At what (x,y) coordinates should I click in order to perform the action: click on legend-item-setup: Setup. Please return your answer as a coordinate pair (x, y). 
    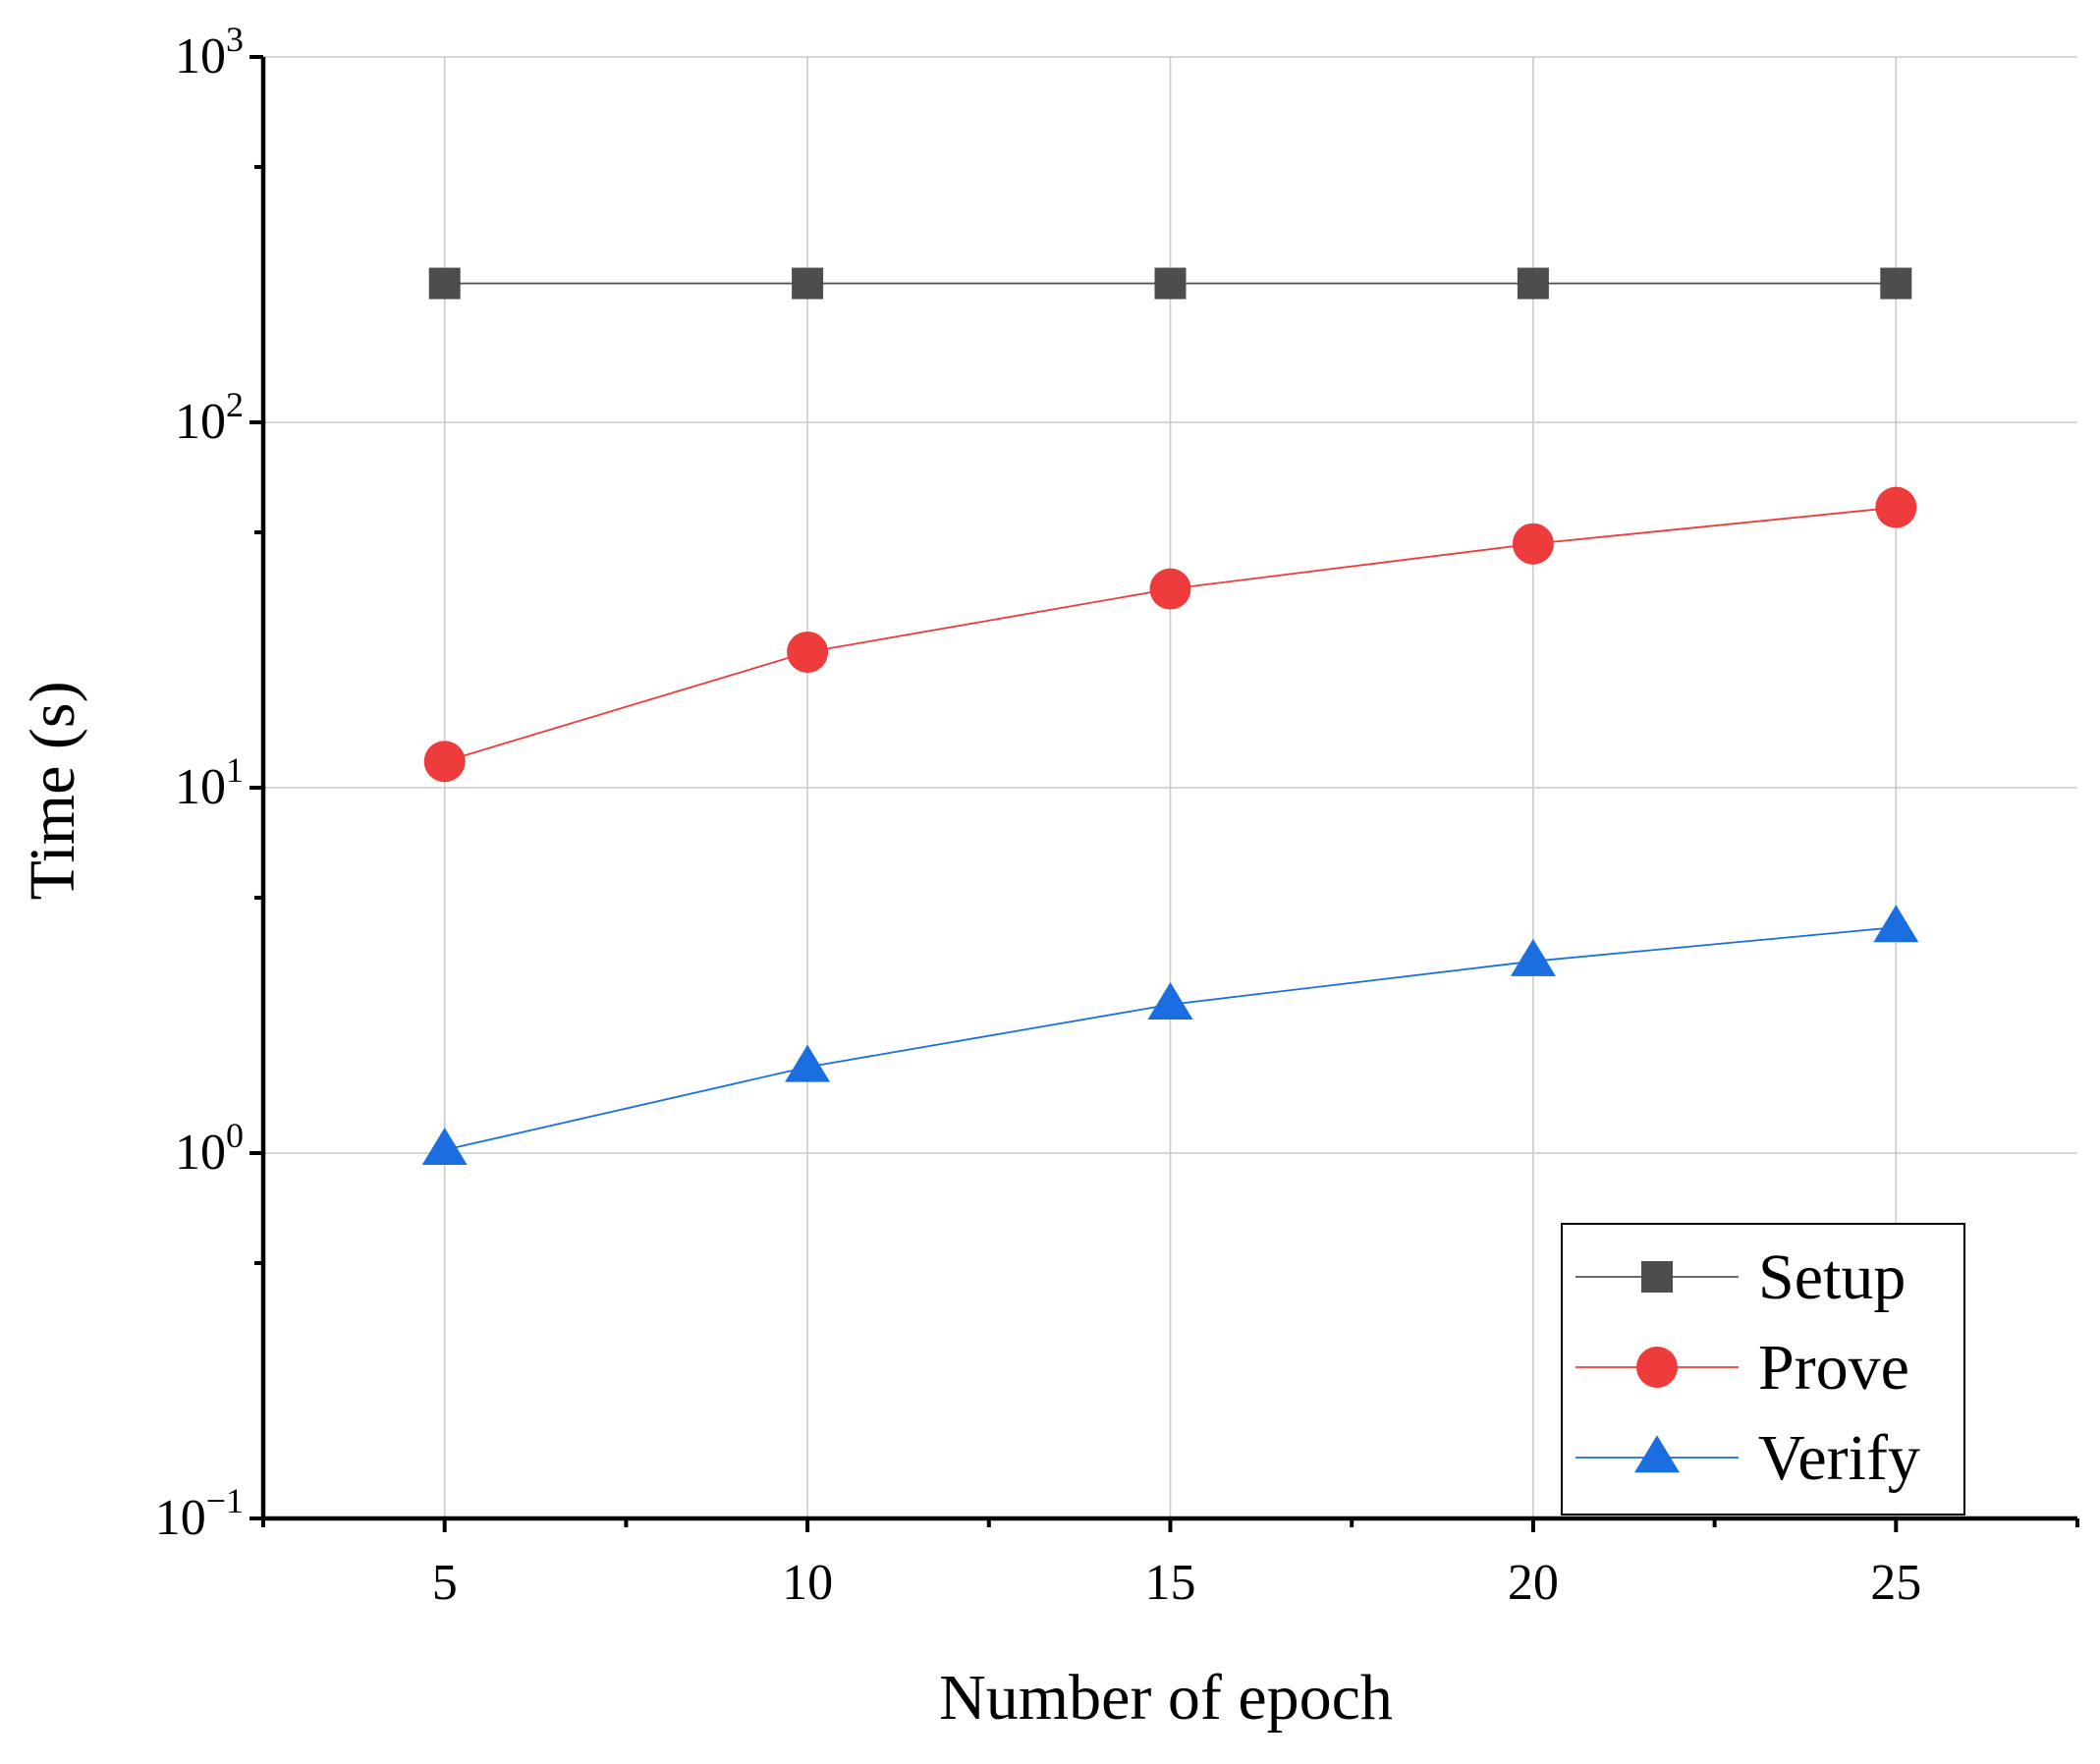
    Looking at the image, I should click on (1740, 1277).